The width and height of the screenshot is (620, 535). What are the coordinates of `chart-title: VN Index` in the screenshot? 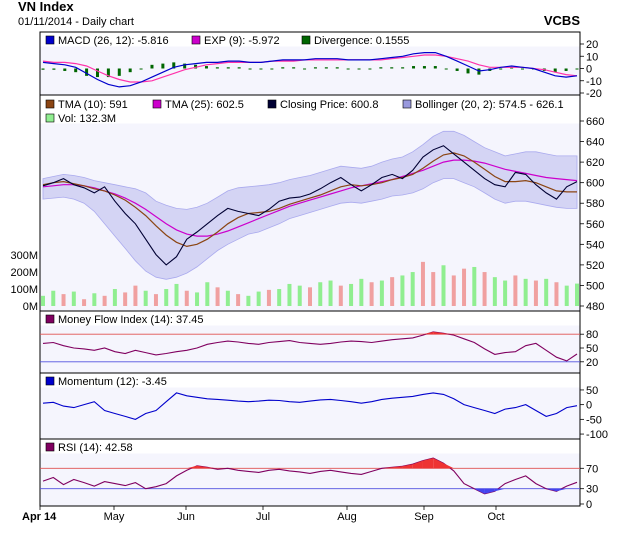 It's located at (46, 7).